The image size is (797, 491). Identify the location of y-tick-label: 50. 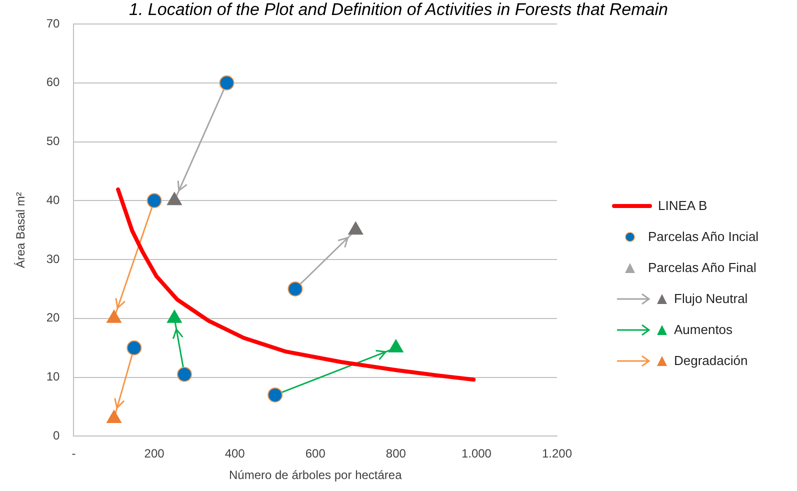
(53, 141).